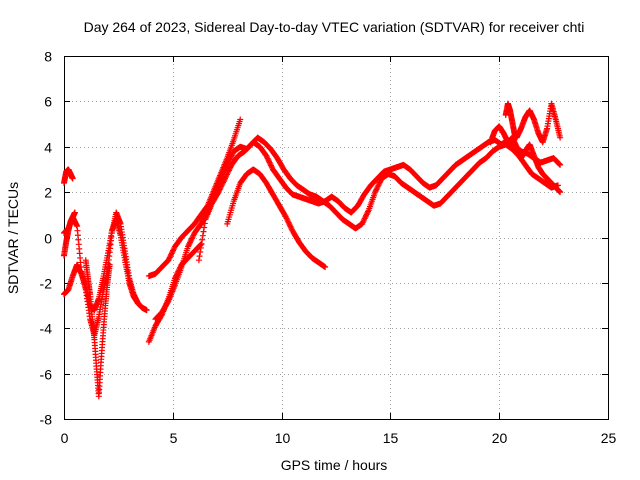 This screenshot has width=640, height=480. What do you see at coordinates (65, 438) in the screenshot?
I see `x-tick-label: 0` at bounding box center [65, 438].